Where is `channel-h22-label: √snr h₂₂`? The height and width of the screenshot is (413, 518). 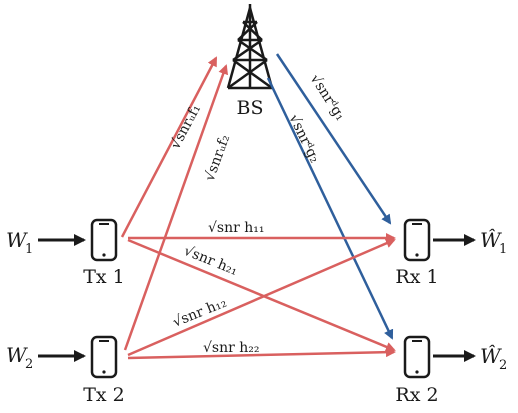 channel-h22-label: √snr h₂₂ is located at coordinates (231, 348).